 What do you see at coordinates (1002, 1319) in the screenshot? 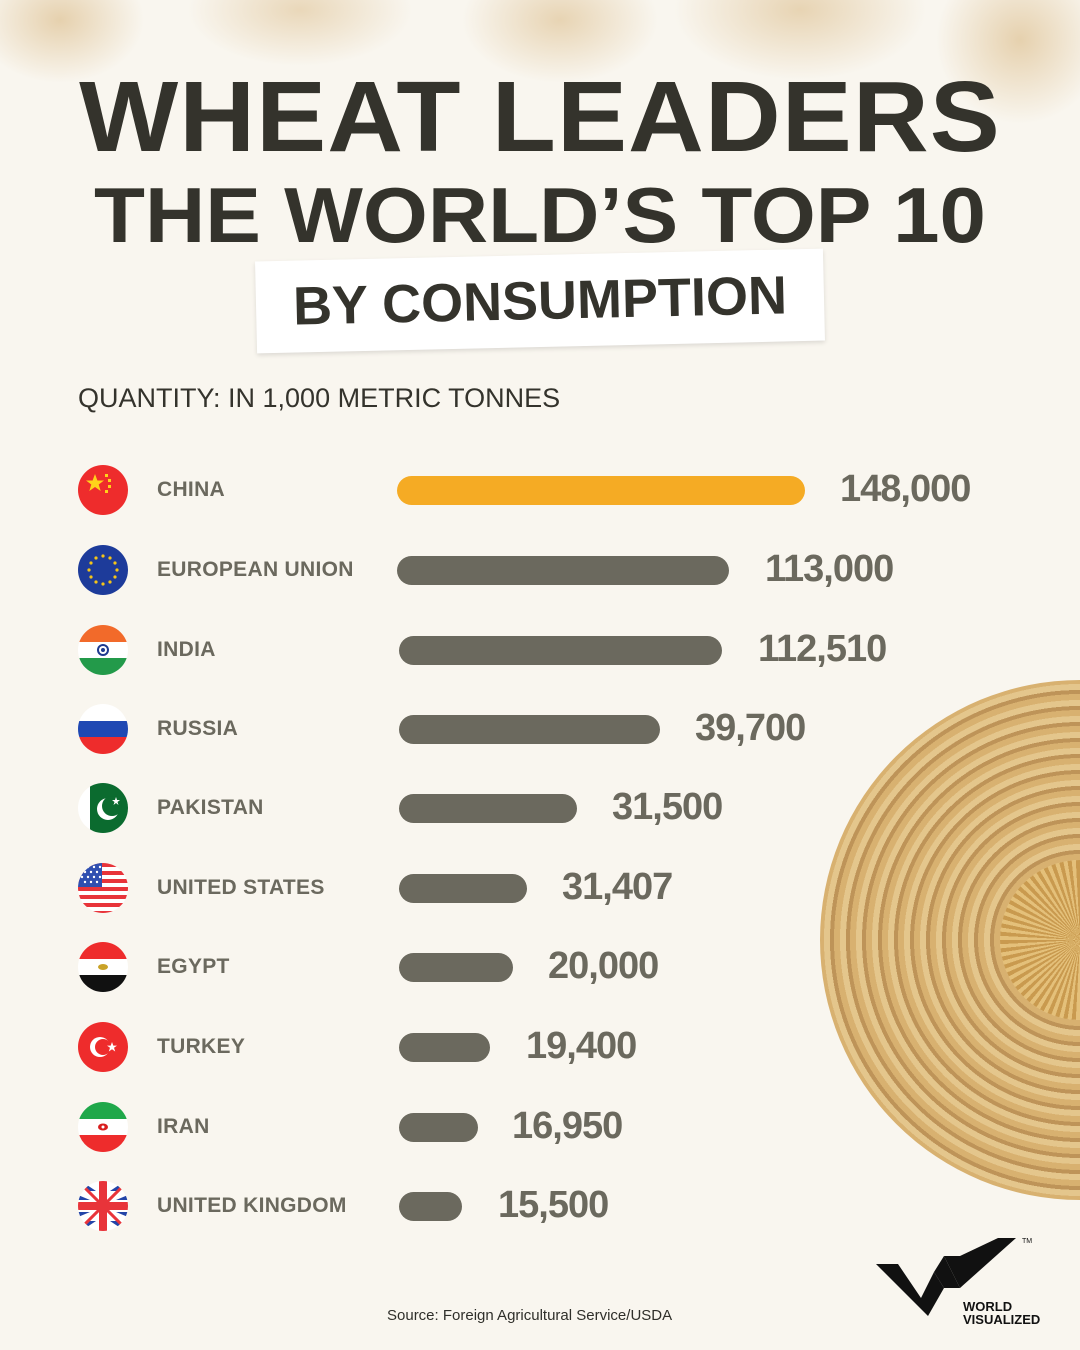
I see `logo-line-2: VISUALIZED` at bounding box center [1002, 1319].